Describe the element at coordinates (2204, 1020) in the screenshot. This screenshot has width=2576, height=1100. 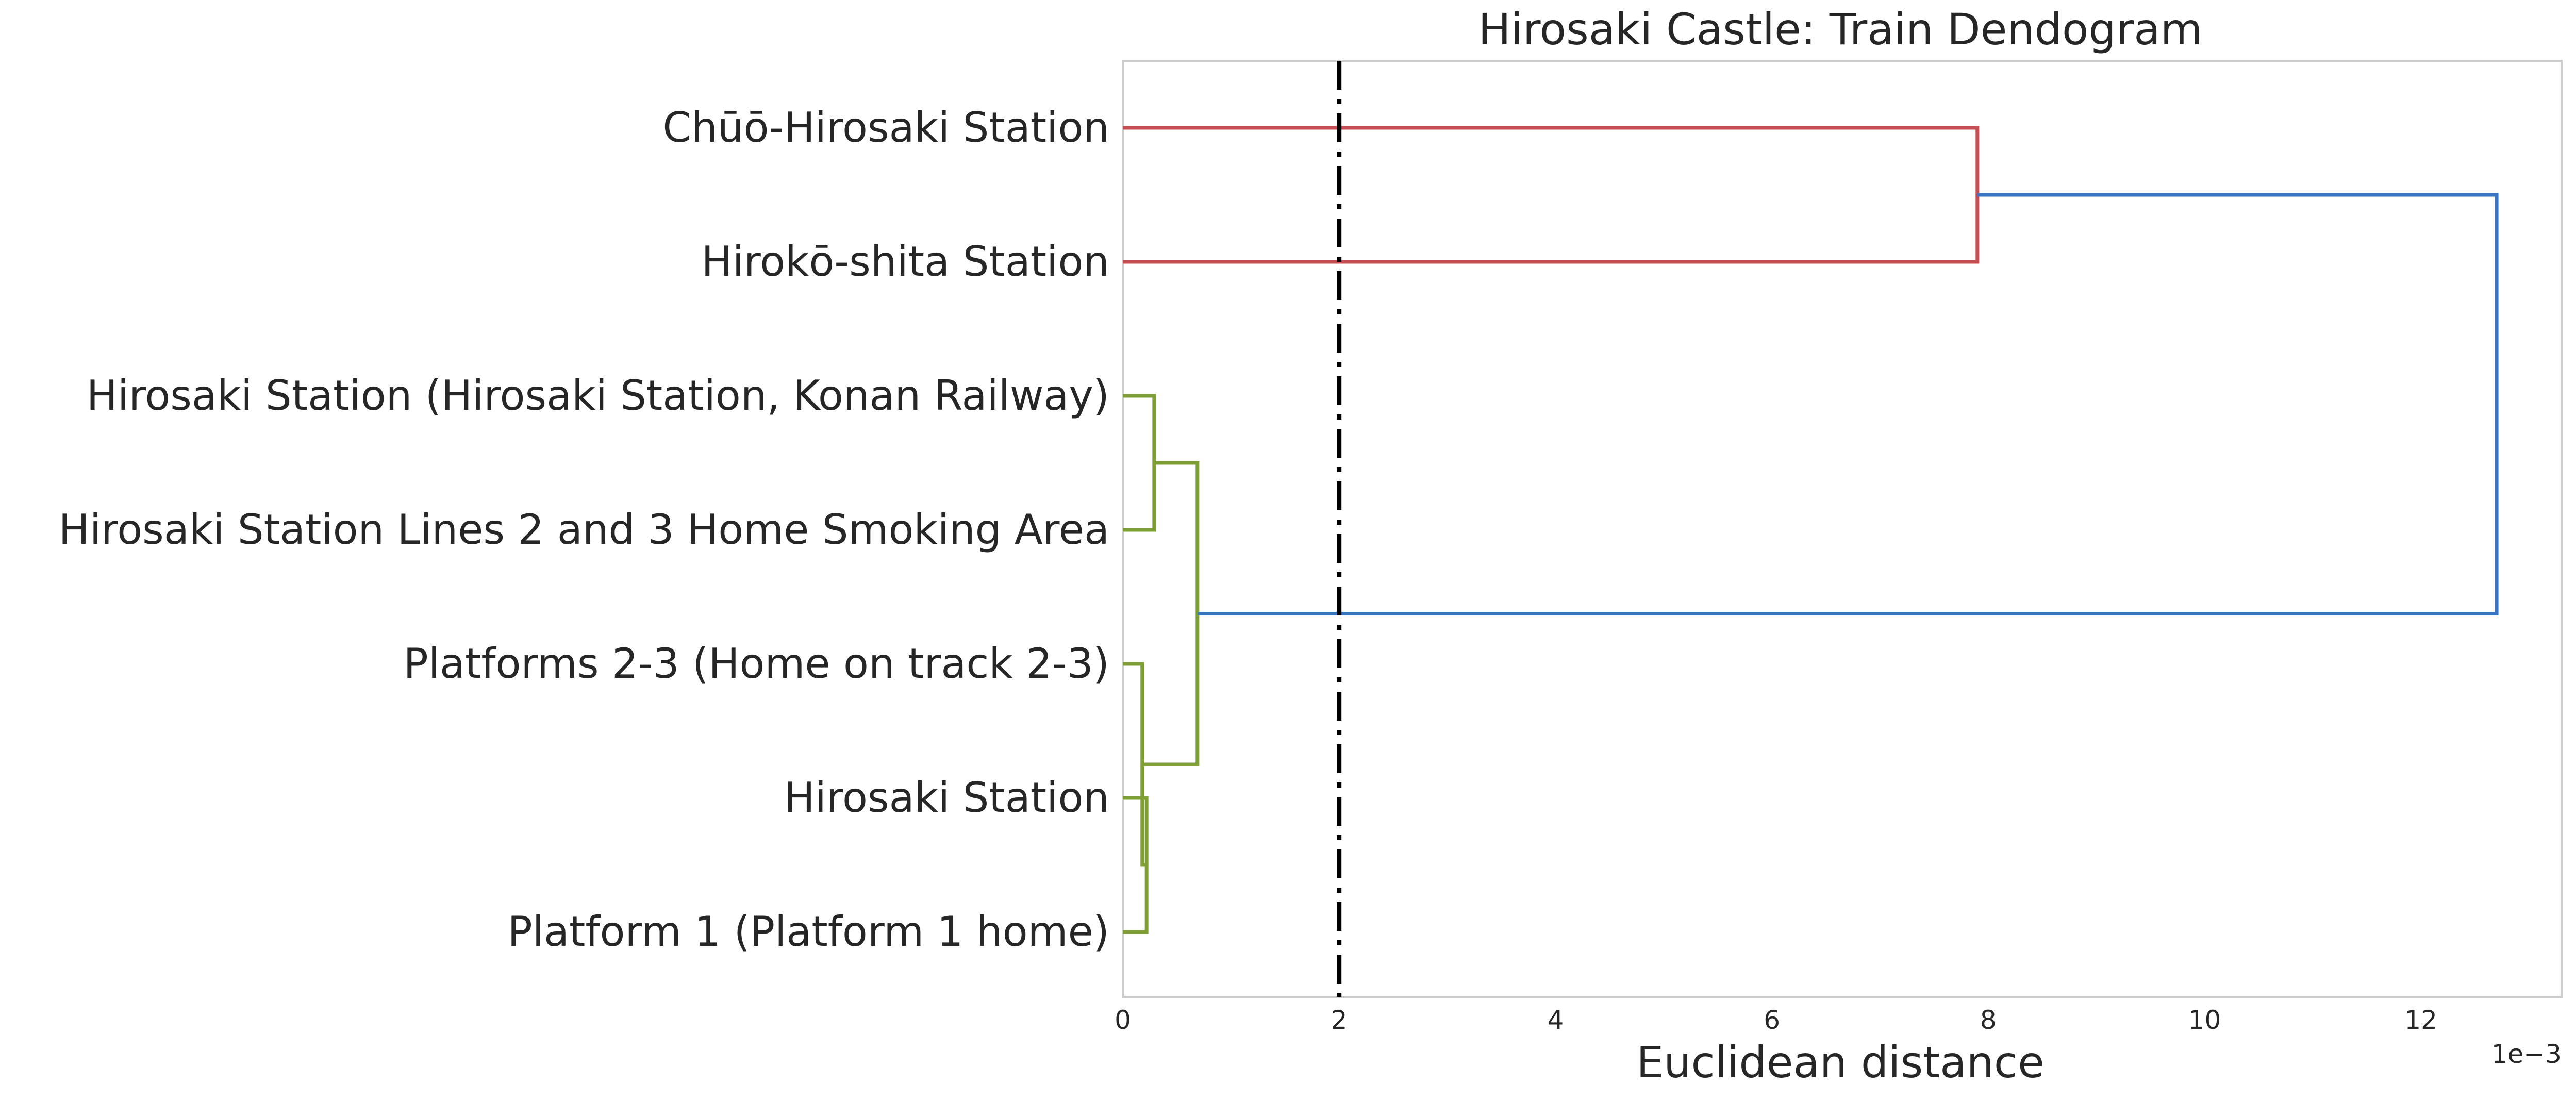
I see `x-tick-label: 10` at that location.